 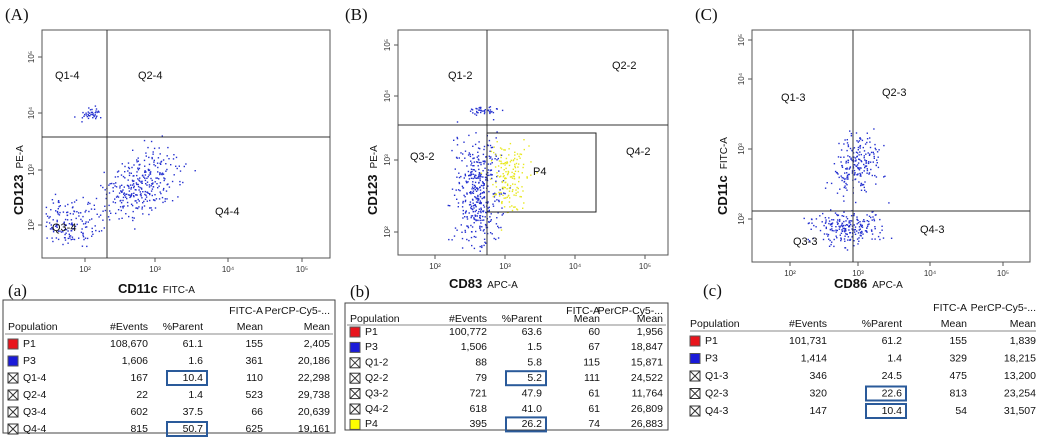 I want to click on table-cell: Q2-3, so click(x=717, y=393).